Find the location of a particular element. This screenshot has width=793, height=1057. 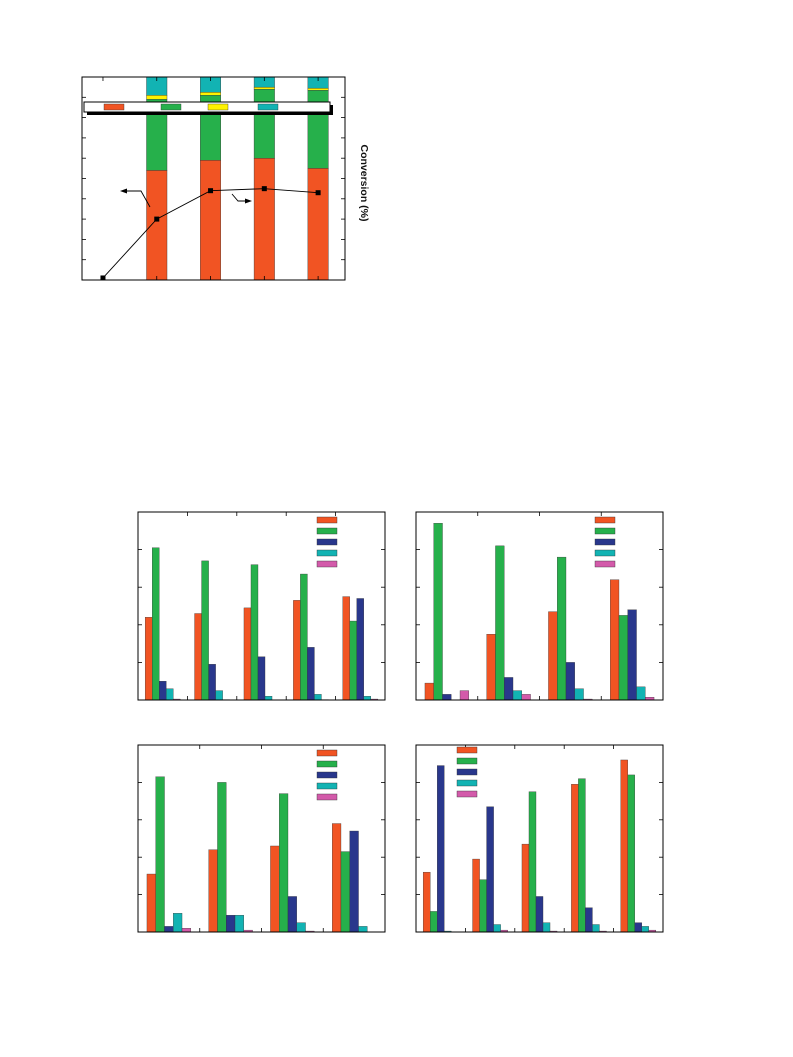

left-axis-arrowhead is located at coordinates (123, 191).